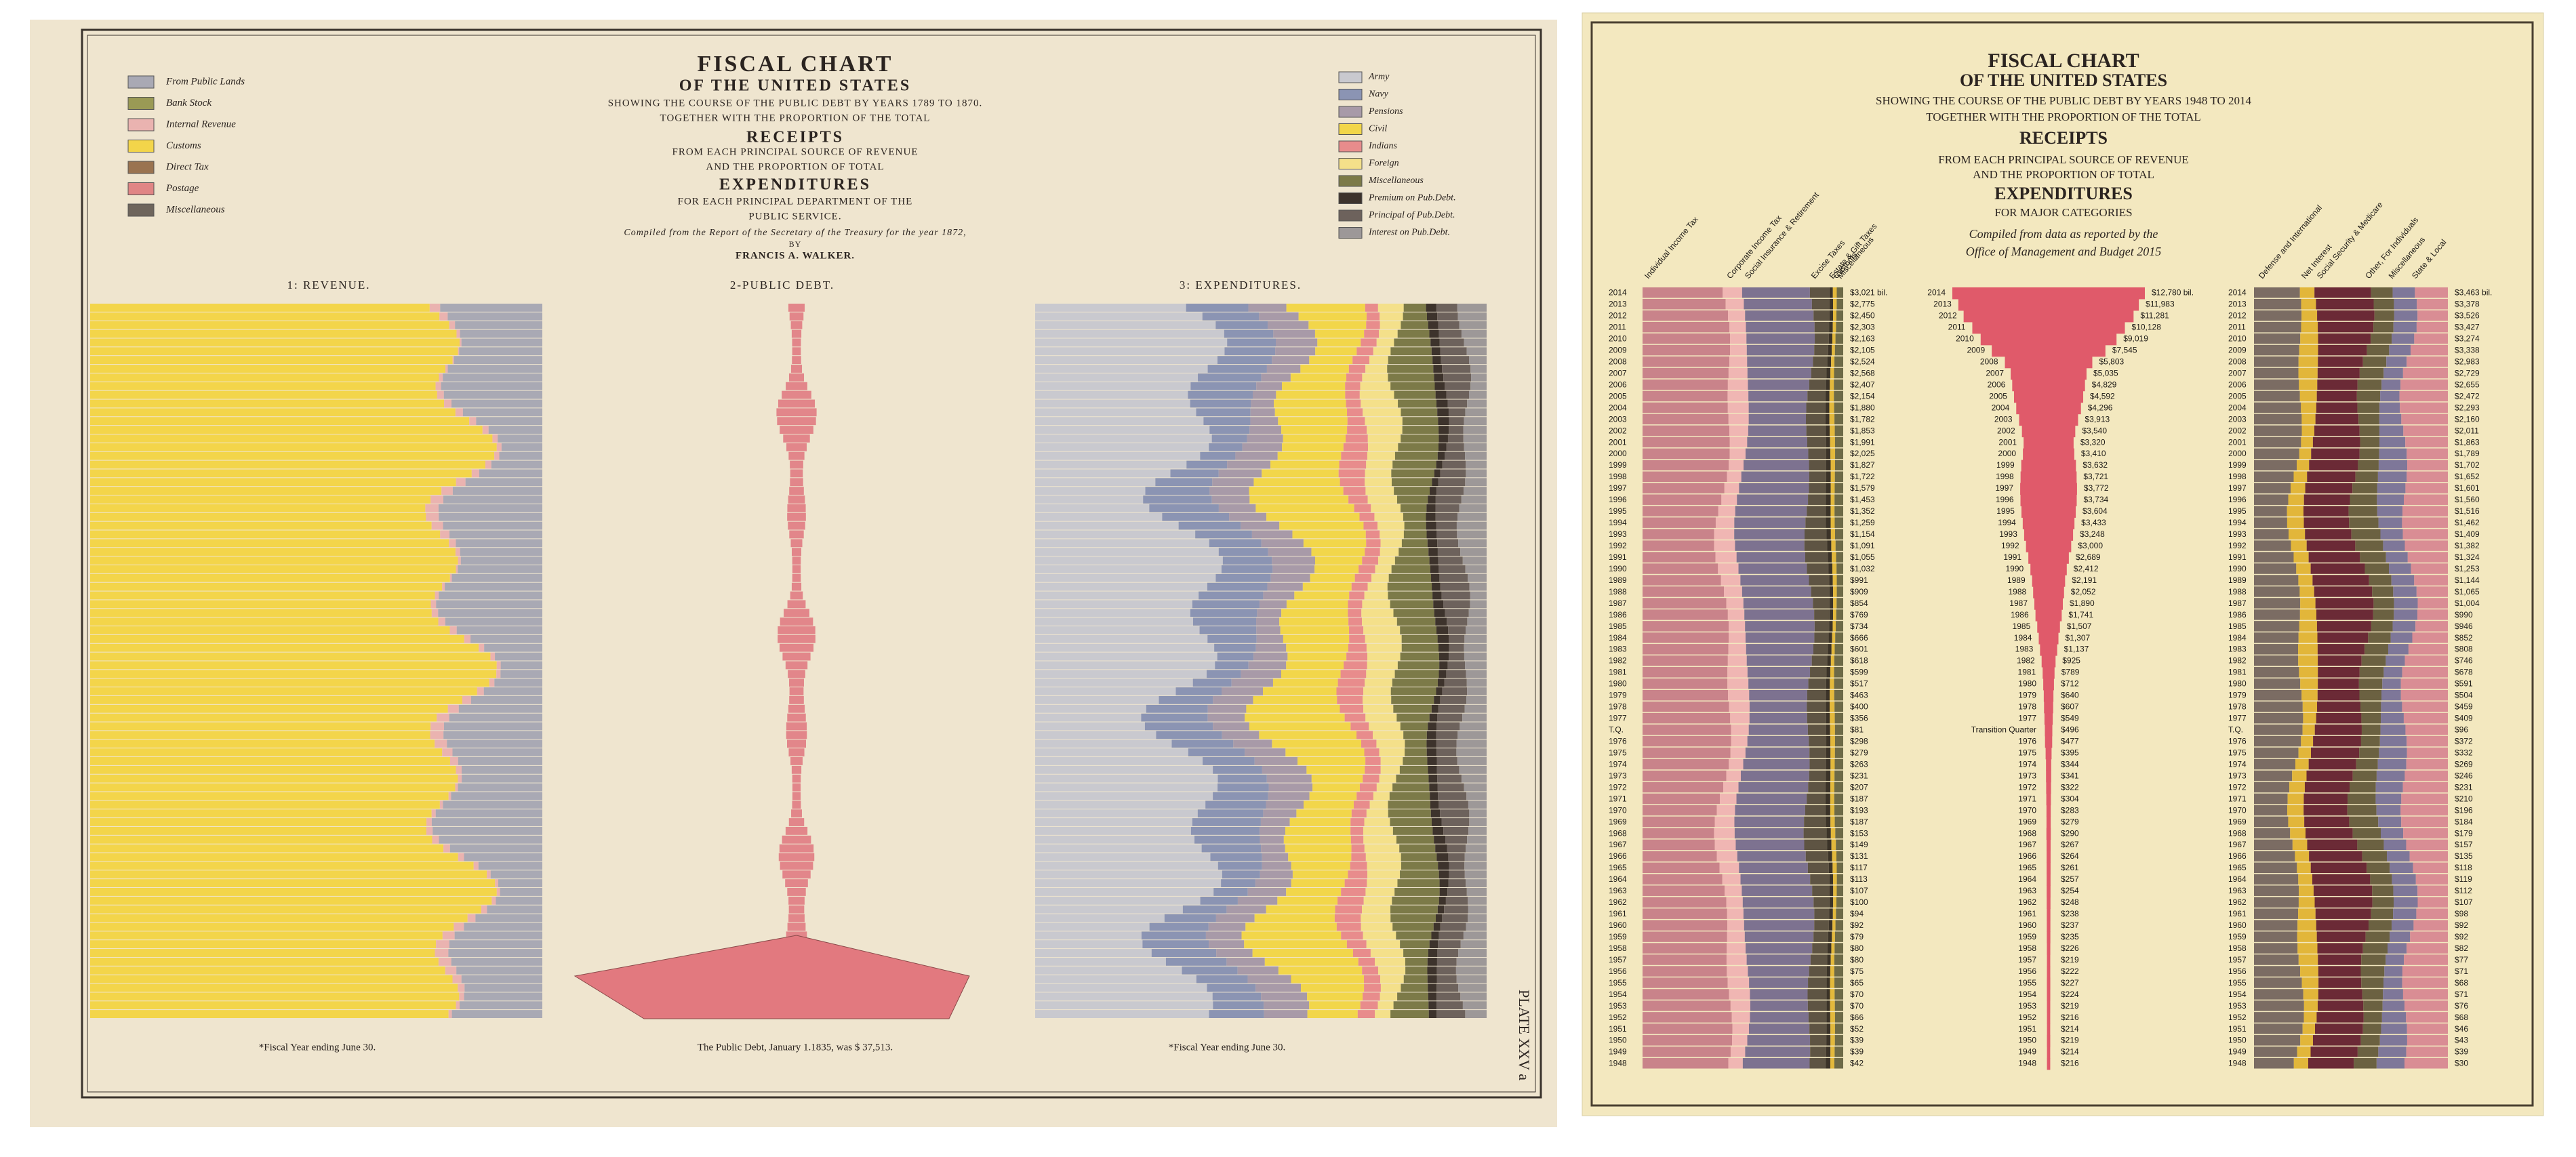  I want to click on debt-label: $9,019, so click(2135, 339).